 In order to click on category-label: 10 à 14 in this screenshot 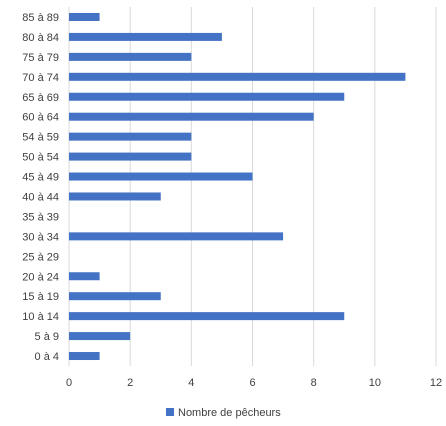, I will do `click(40, 317)`.